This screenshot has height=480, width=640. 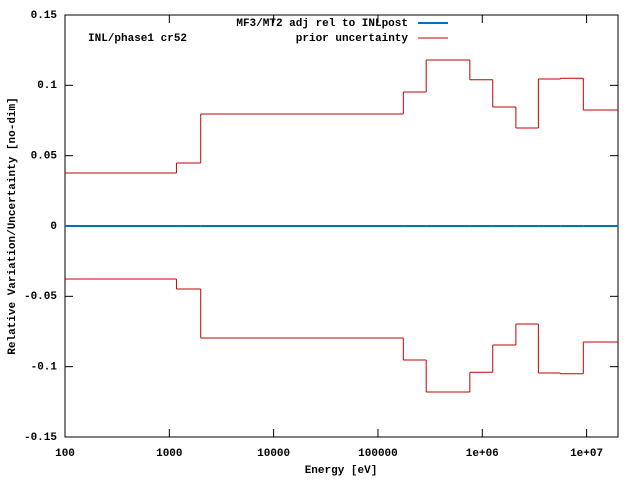 What do you see at coordinates (273, 454) in the screenshot?
I see `x-tick-label: 10000` at bounding box center [273, 454].